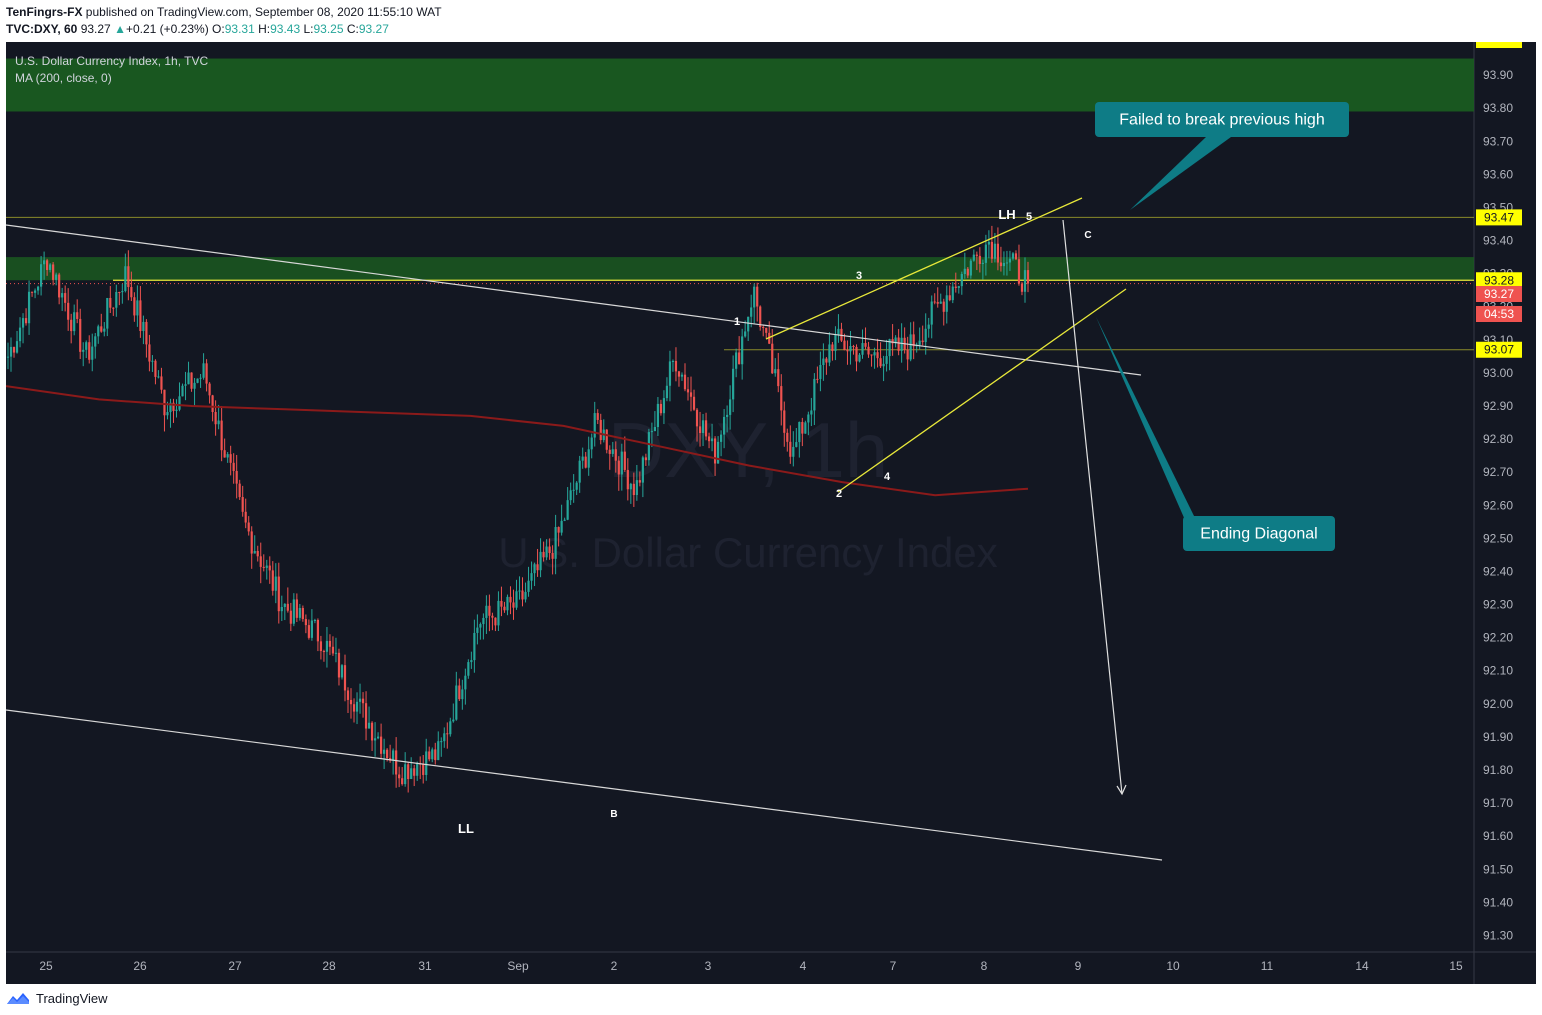 Image resolution: width=1542 pixels, height=1015 pixels. I want to click on tradingview-footer: TradingView, so click(57, 998).